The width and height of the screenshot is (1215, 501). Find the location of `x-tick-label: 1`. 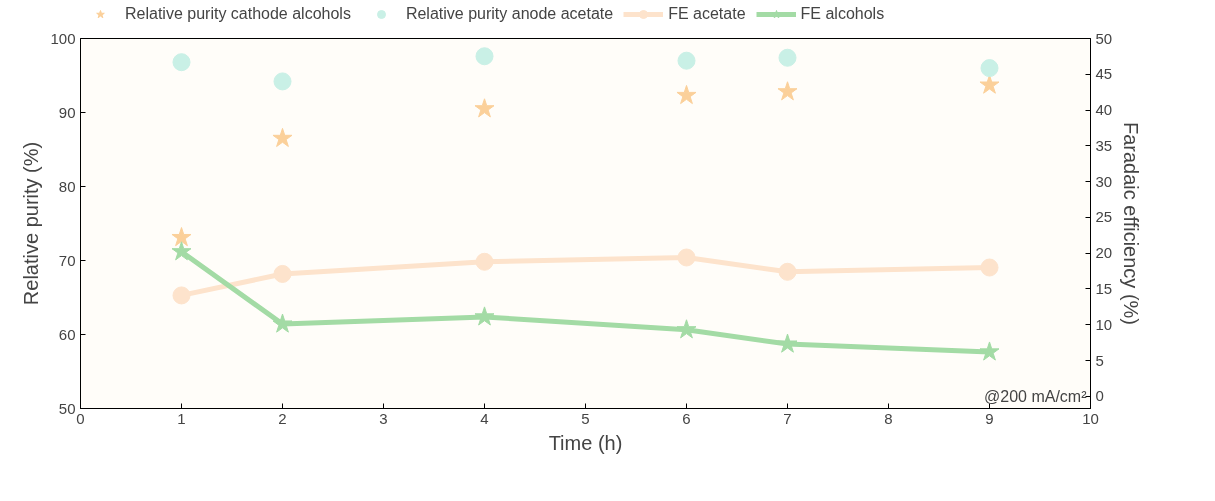

x-tick-label: 1 is located at coordinates (181, 418).